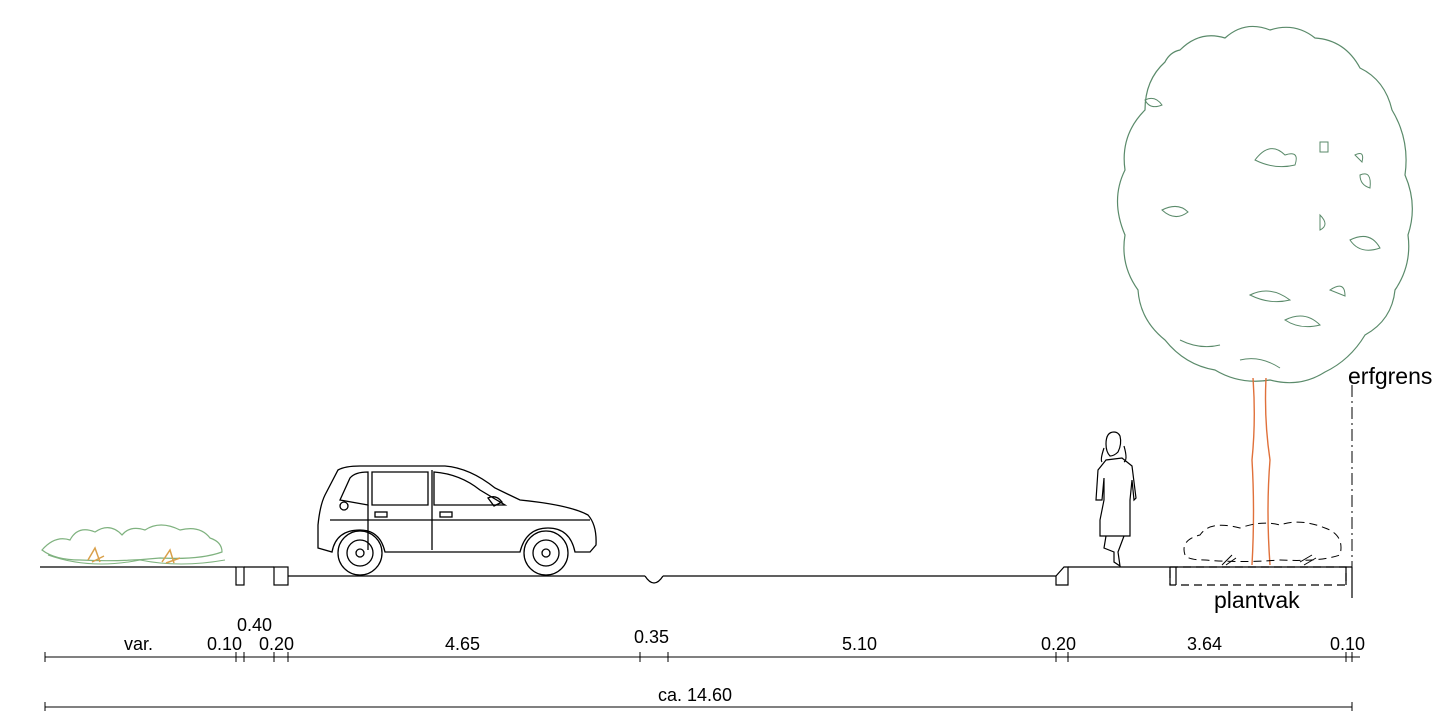  What do you see at coordinates (224, 644) in the screenshot?
I see `dim-0-10-left: 0.10` at bounding box center [224, 644].